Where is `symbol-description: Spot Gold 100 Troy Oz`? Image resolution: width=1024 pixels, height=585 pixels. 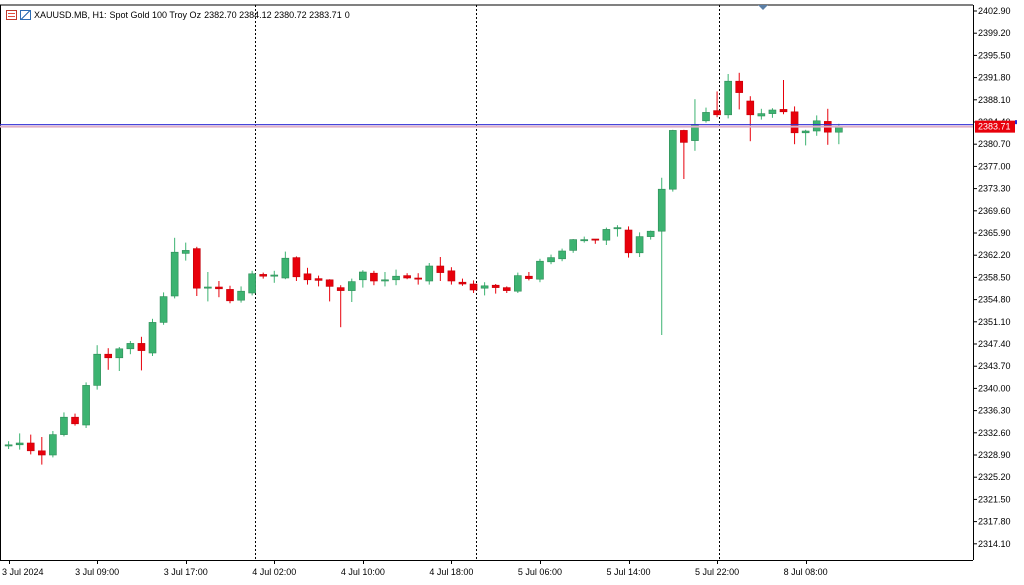 symbol-description: Spot Gold 100 Troy Oz is located at coordinates (155, 15).